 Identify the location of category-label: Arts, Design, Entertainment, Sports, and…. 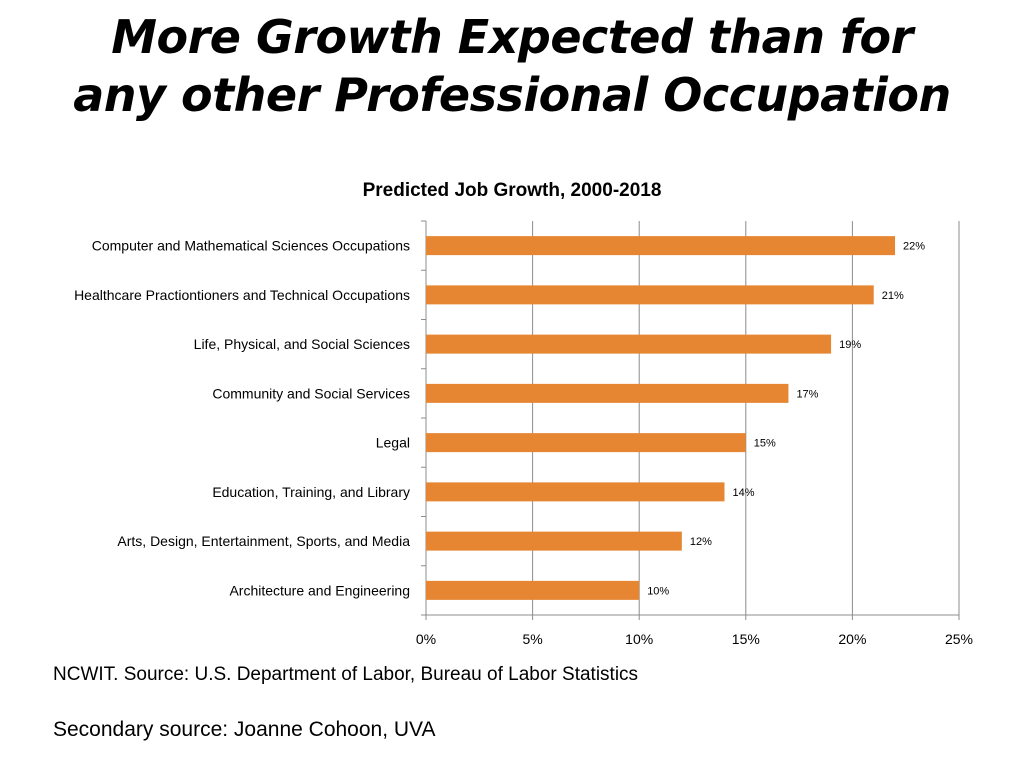
(263, 541).